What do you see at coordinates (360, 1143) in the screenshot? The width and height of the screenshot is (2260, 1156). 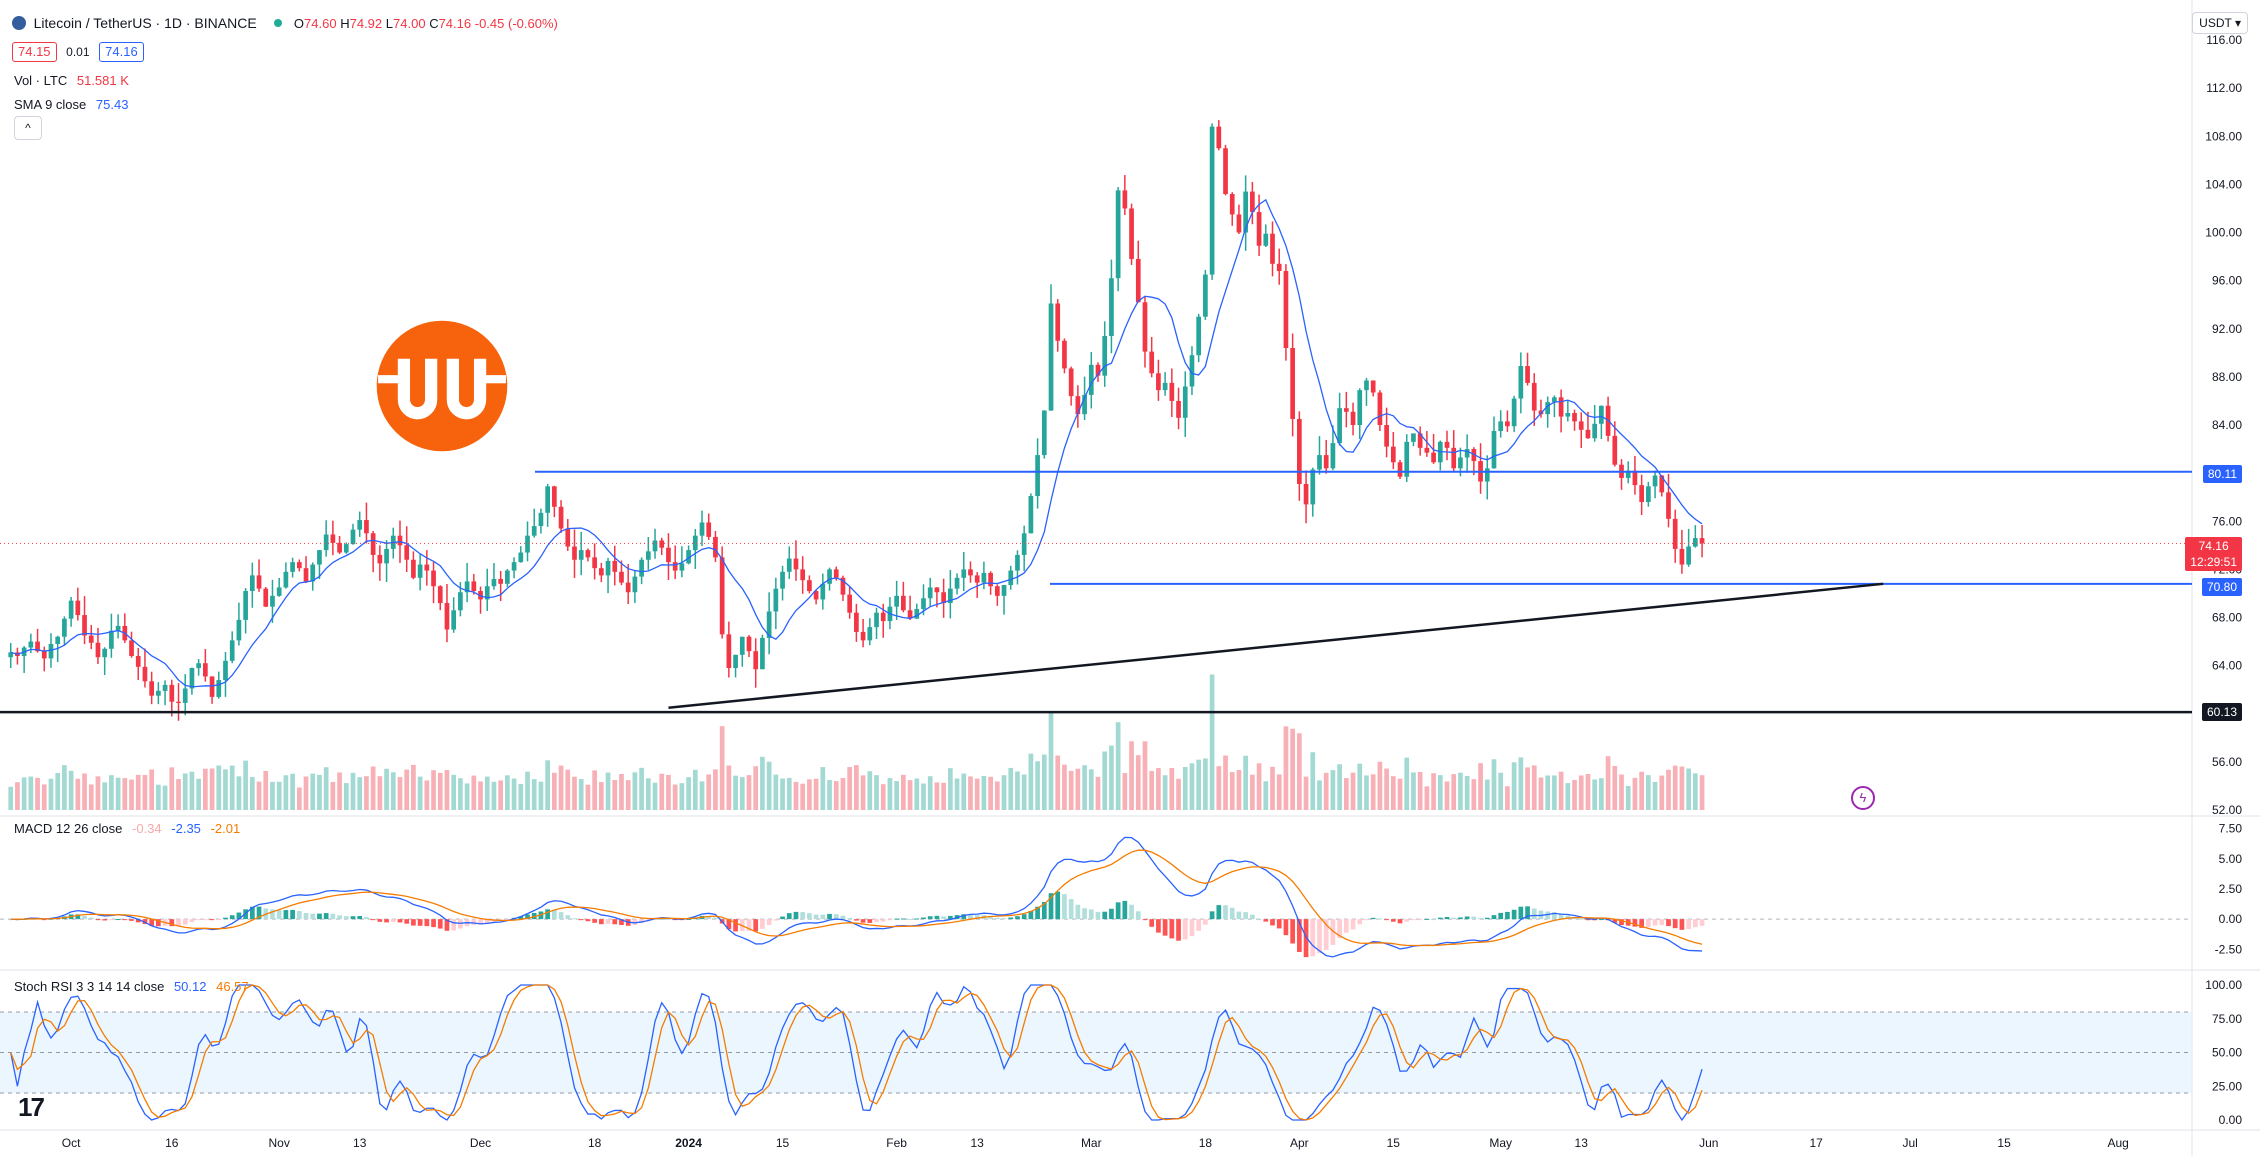 I see `time-axis-label: 13` at bounding box center [360, 1143].